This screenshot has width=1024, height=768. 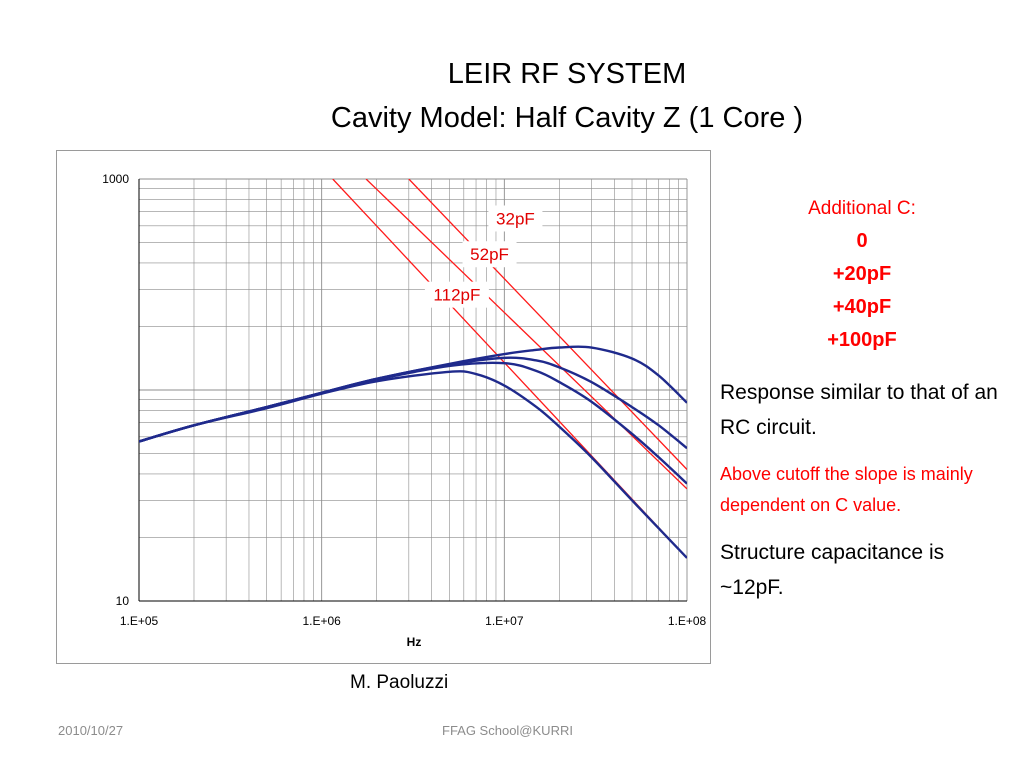 I want to click on additional-capacitance-list: Additional C: 0 +20pF +40pF +100pF, so click(x=862, y=274).